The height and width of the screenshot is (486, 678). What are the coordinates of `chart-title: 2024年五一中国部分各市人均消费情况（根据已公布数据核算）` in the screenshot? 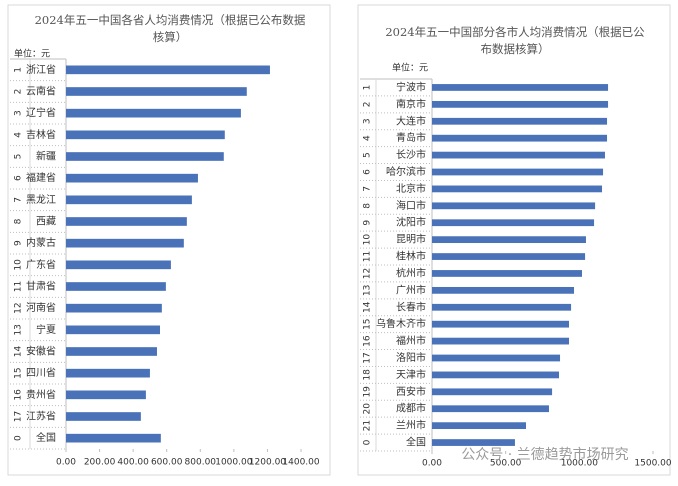 It's located at (515, 40).